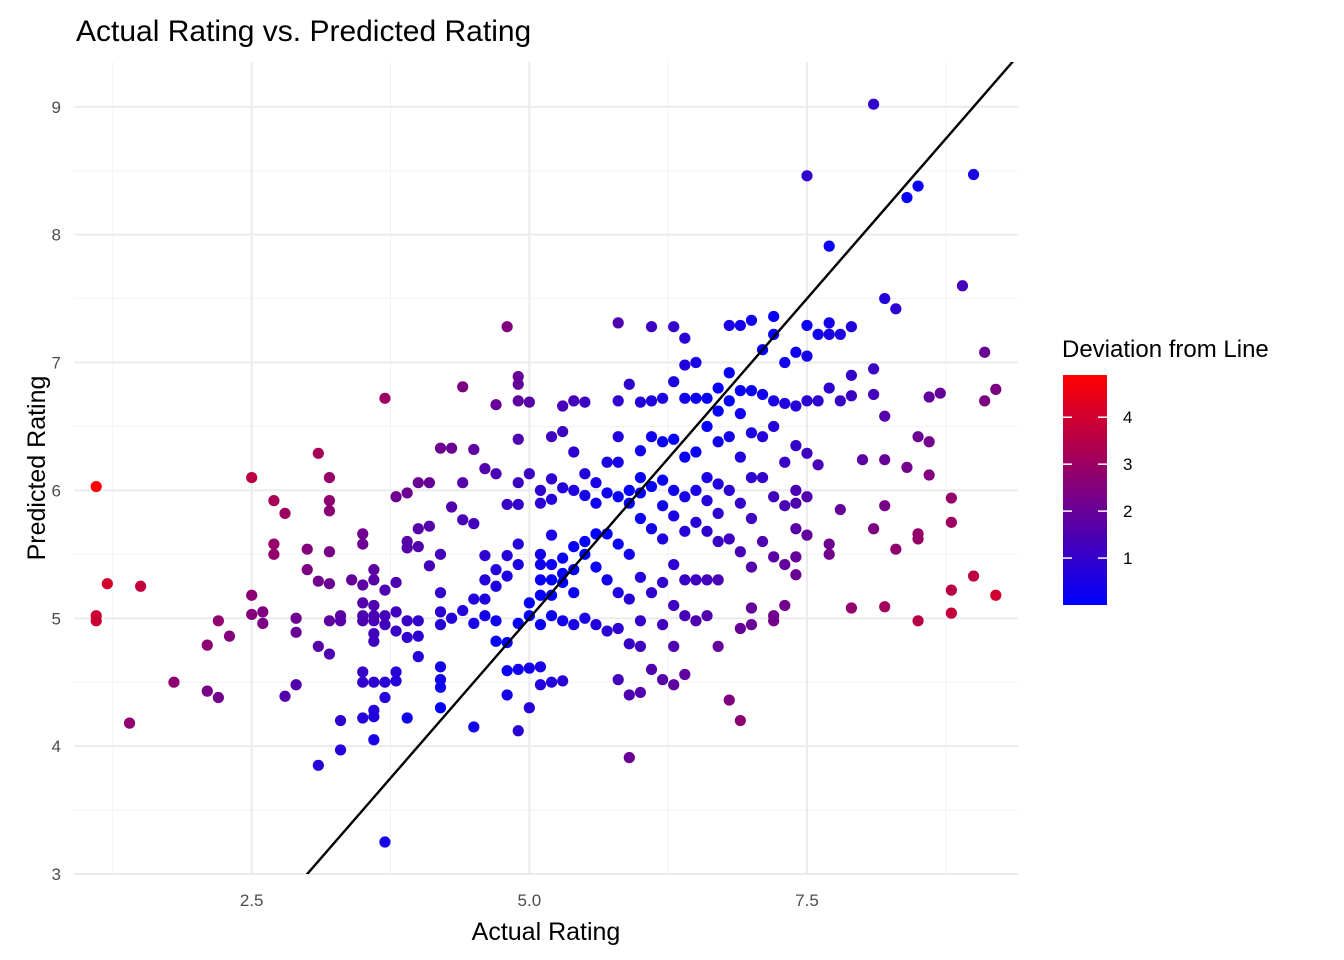 The image size is (1344, 960). I want to click on legend-tick-label: 1, so click(1127, 558).